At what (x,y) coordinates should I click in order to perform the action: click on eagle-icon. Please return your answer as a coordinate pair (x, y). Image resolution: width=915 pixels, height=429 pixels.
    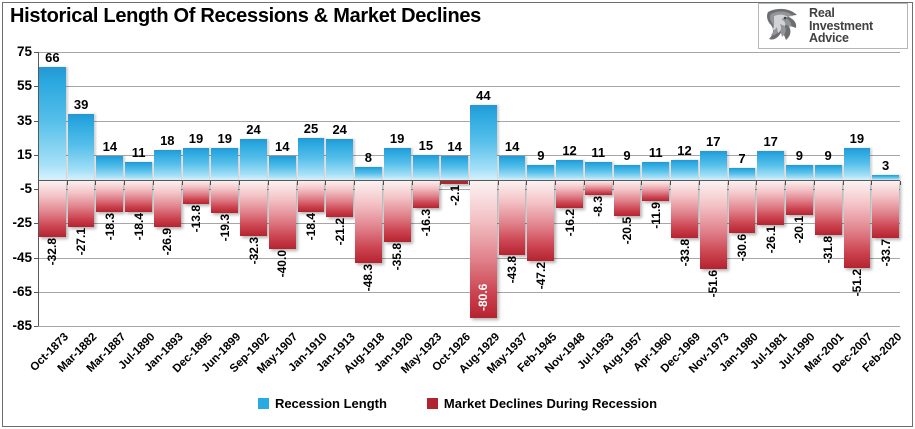
    Looking at the image, I should click on (782, 24).